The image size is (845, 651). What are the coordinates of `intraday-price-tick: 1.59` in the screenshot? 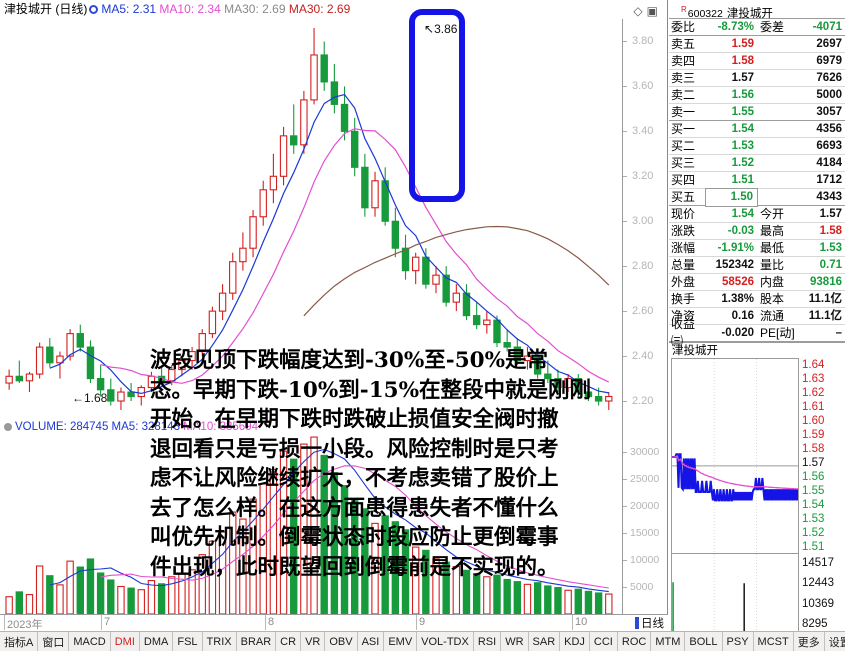 It's located at (813, 435).